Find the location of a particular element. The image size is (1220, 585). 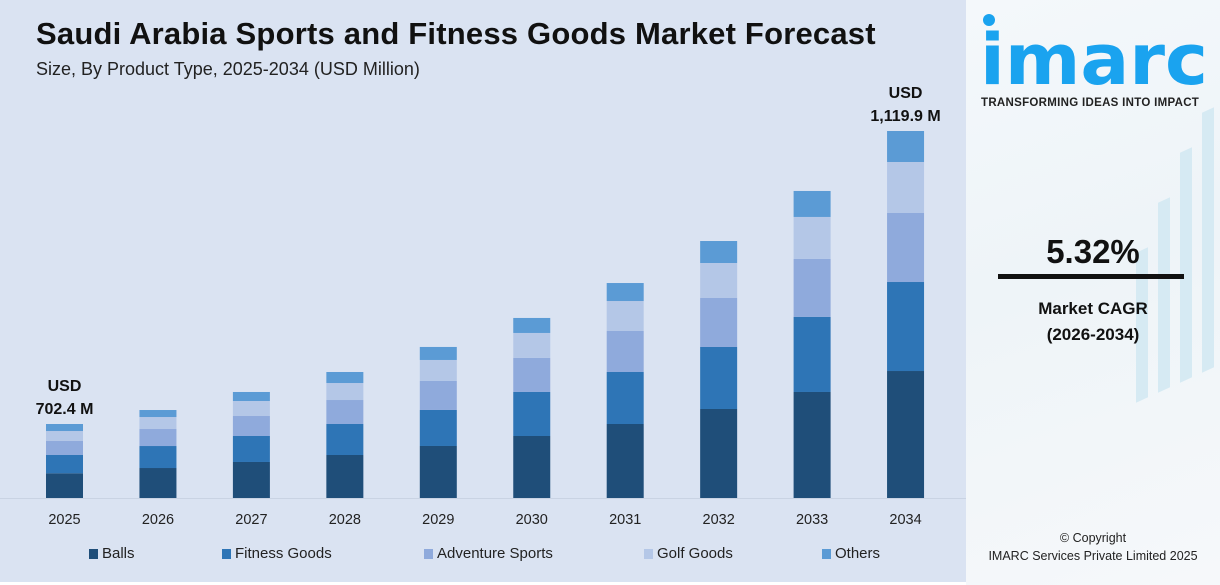

cagr-label: Market CAGR (2026-2034) is located at coordinates (1093, 322).